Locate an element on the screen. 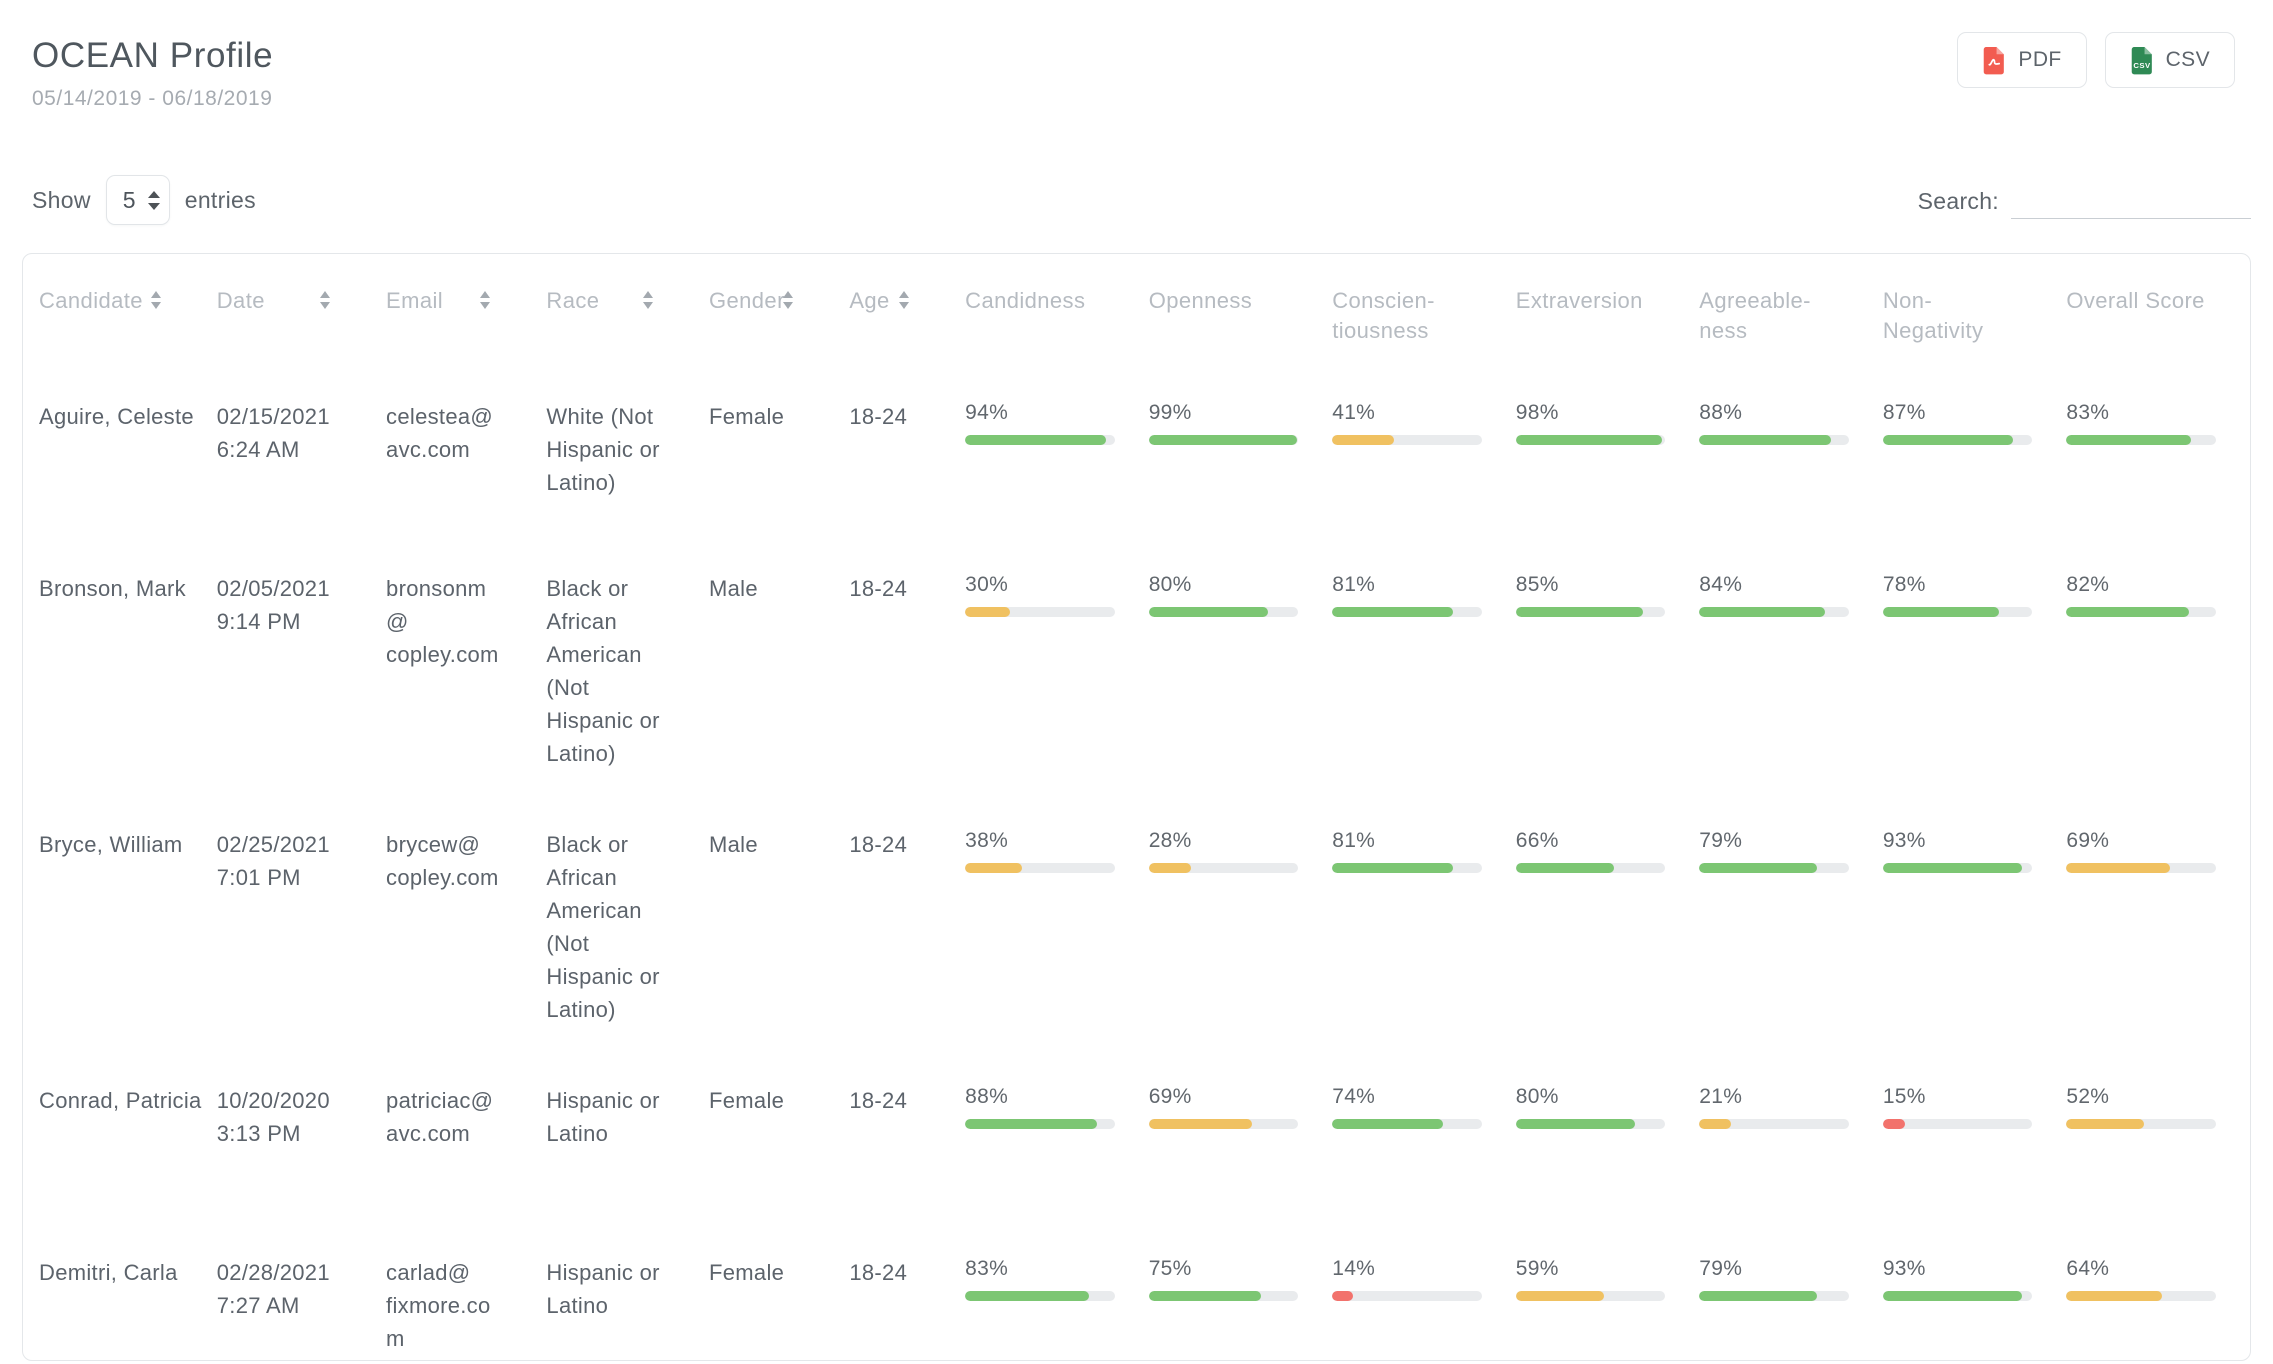  email-cell: celestea​@​avc.com is located at coordinates (440, 433).